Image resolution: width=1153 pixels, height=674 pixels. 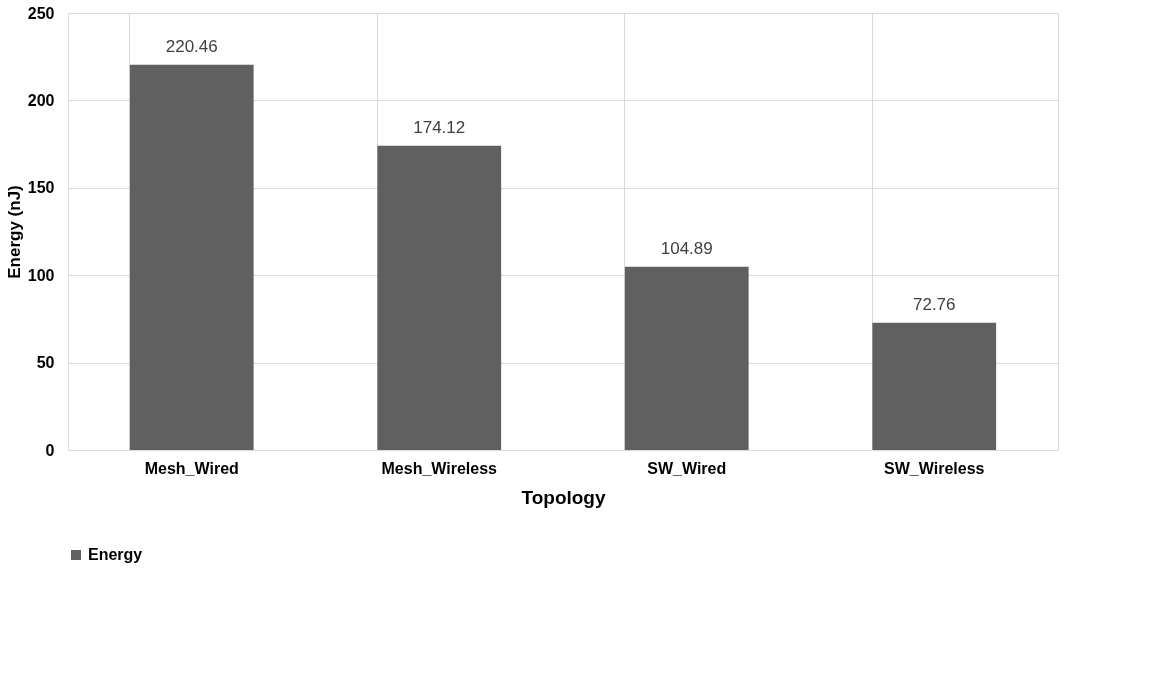 I want to click on legend-label: Energy, so click(x=115, y=554).